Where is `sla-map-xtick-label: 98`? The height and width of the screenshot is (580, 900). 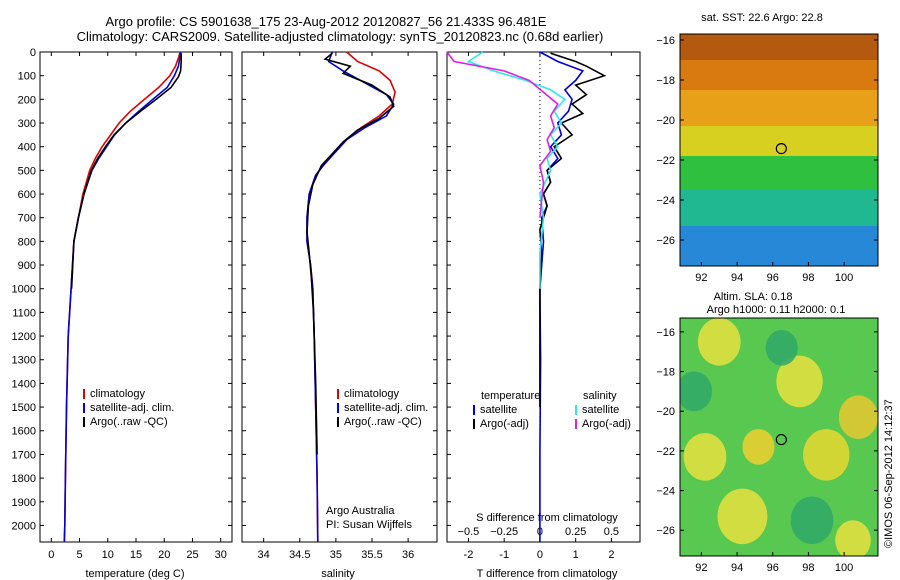
sla-map-xtick-label: 98 is located at coordinates (808, 568).